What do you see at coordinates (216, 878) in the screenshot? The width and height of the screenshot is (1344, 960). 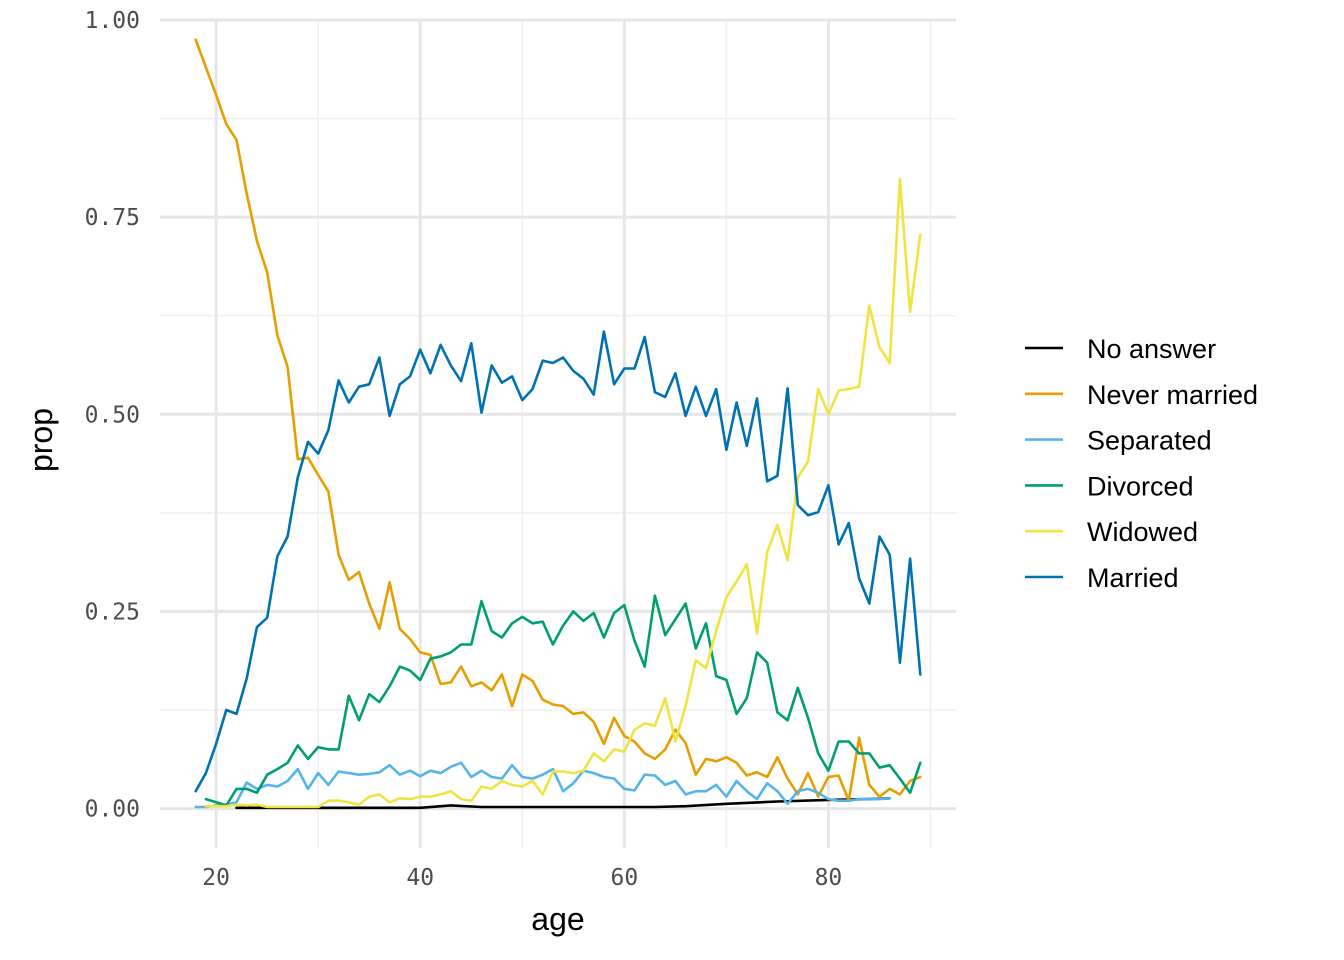 I see `x-tick-label: 20` at bounding box center [216, 878].